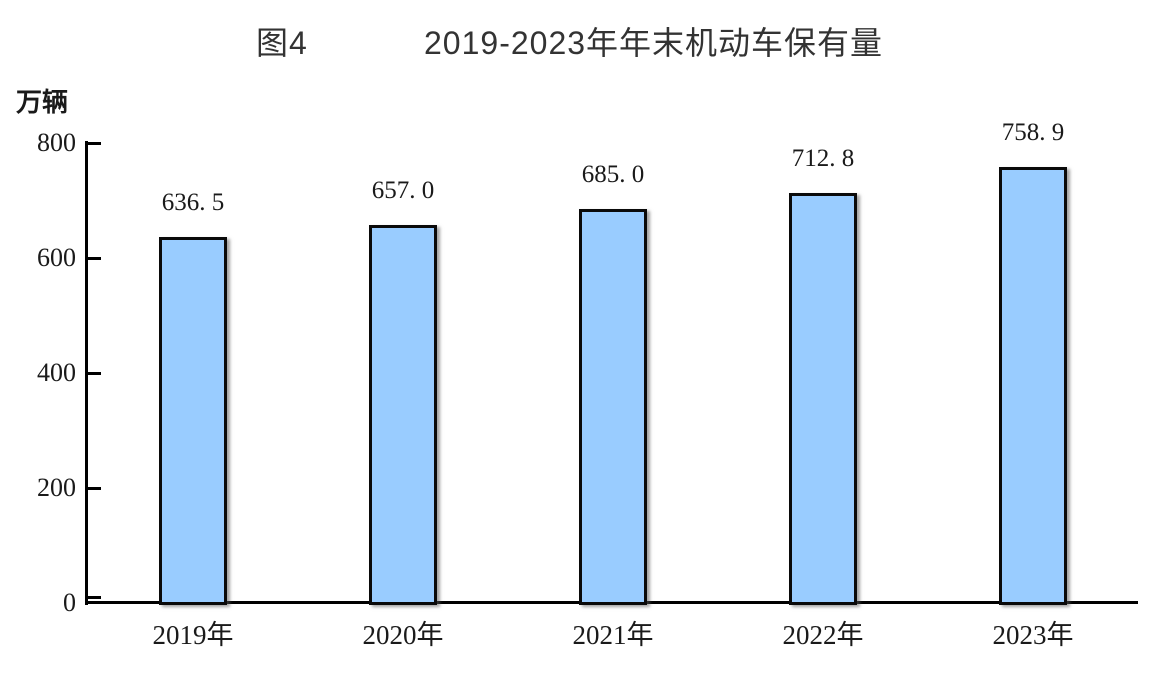  What do you see at coordinates (1033, 635) in the screenshot?
I see `x-tick-label: 2023年` at bounding box center [1033, 635].